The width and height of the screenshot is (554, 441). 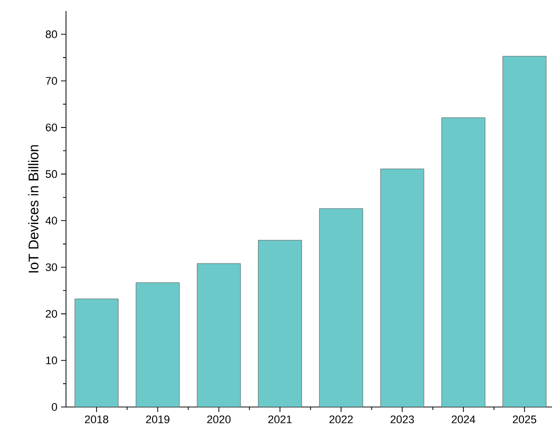 What do you see at coordinates (402, 420) in the screenshot?
I see `x-tick-label: 2023` at bounding box center [402, 420].